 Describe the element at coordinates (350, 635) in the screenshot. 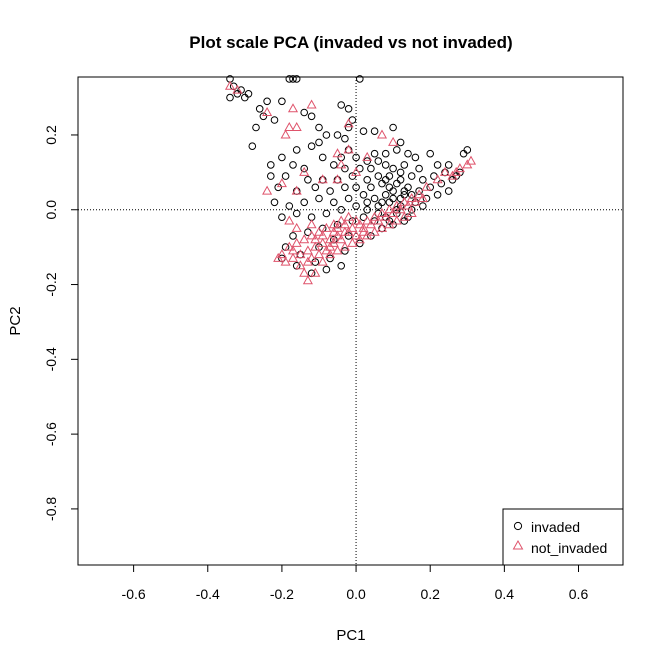

I see `x-axis-label: PC1` at that location.